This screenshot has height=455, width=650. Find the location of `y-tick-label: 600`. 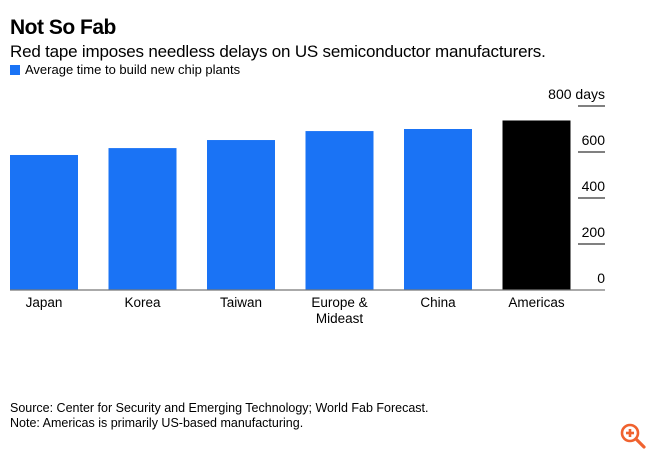

y-tick-label: 600 is located at coordinates (594, 140).